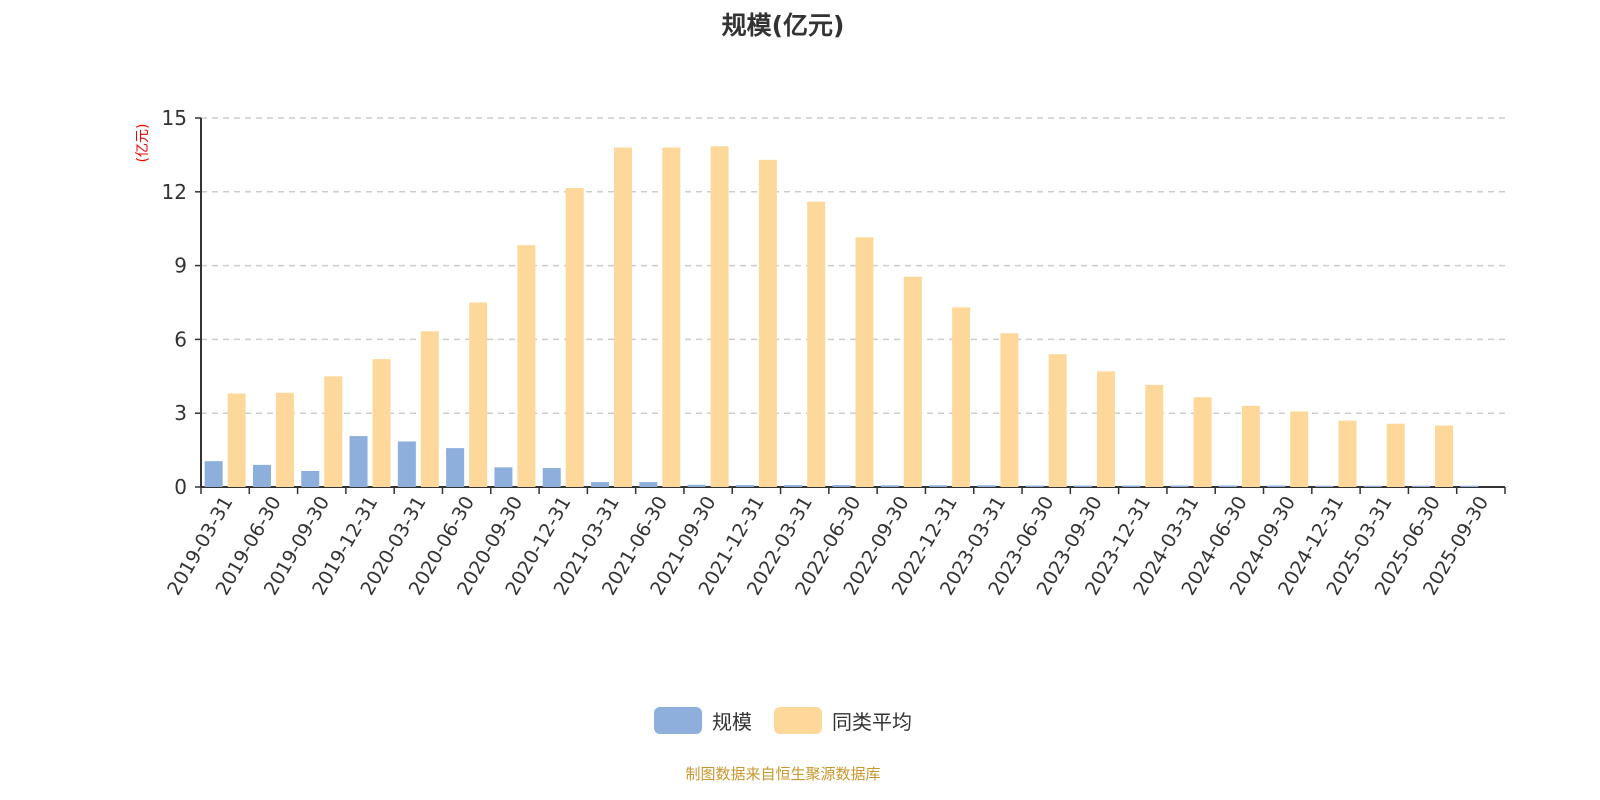 The height and width of the screenshot is (800, 1600). What do you see at coordinates (180, 339) in the screenshot?
I see `y-tick-label: 6` at bounding box center [180, 339].